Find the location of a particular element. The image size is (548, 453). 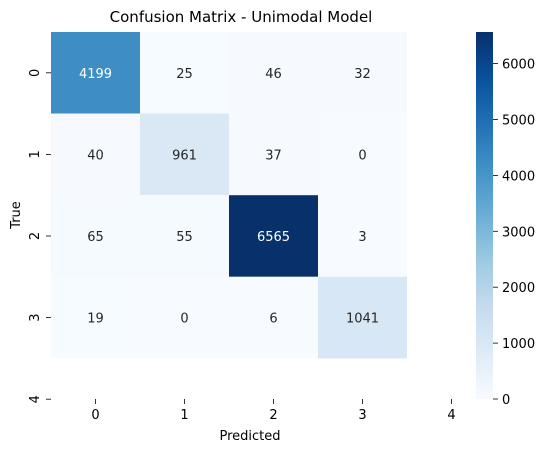

x-tick-label: 1 is located at coordinates (184, 415).